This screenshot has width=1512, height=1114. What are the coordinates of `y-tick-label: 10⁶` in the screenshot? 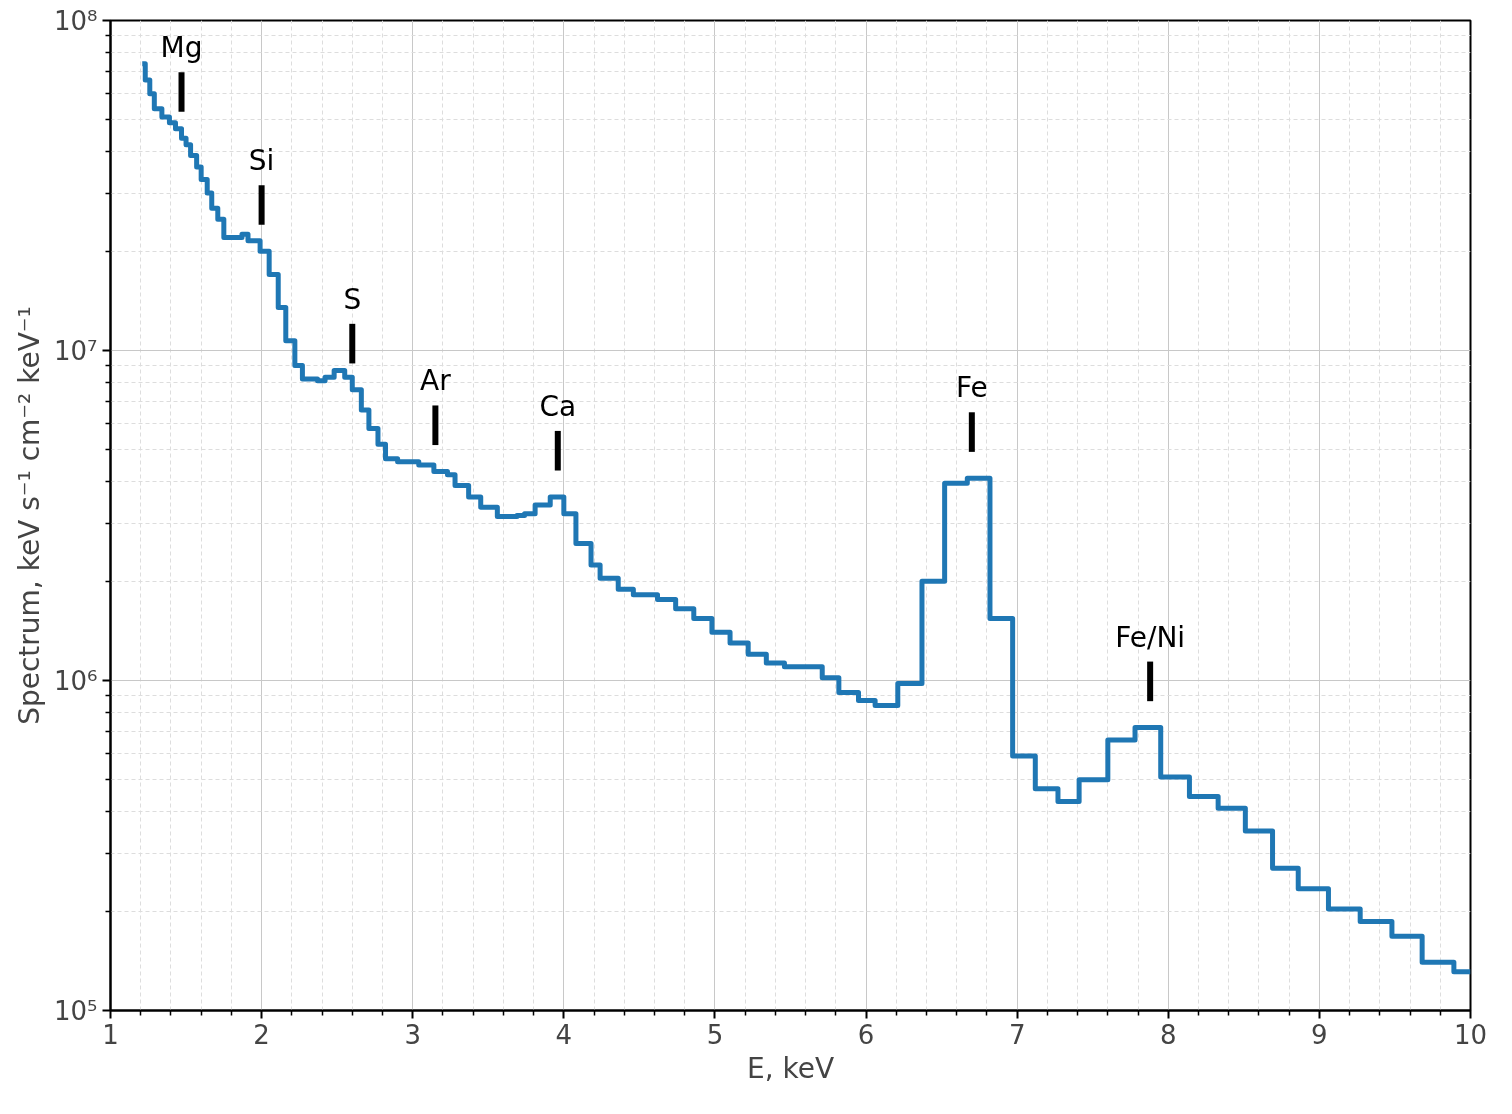 It's located at (75, 680).